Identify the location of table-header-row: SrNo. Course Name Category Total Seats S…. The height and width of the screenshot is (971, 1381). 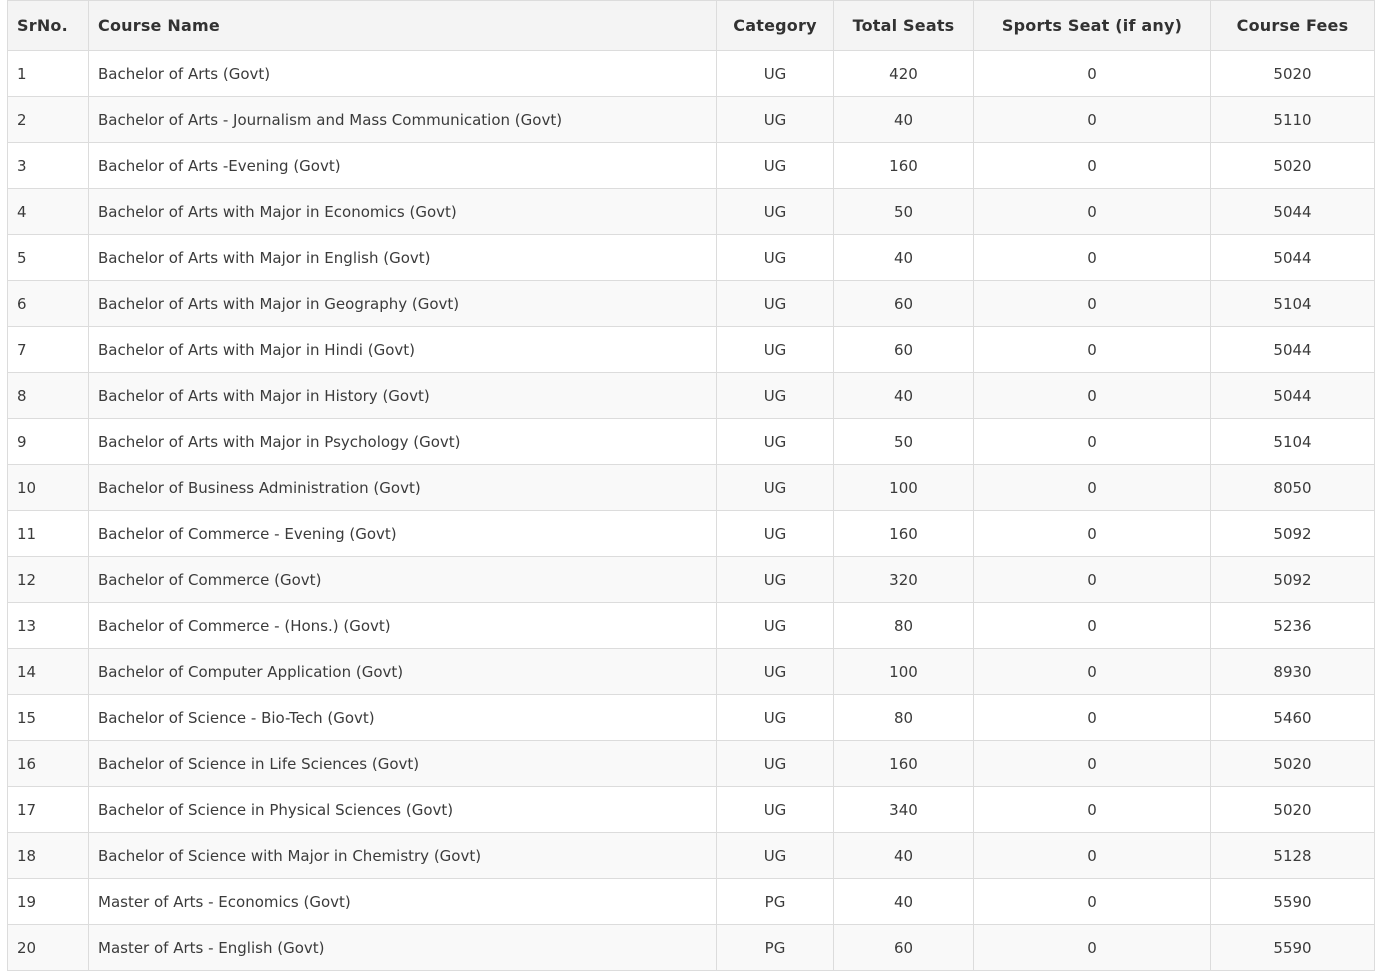
(691, 25).